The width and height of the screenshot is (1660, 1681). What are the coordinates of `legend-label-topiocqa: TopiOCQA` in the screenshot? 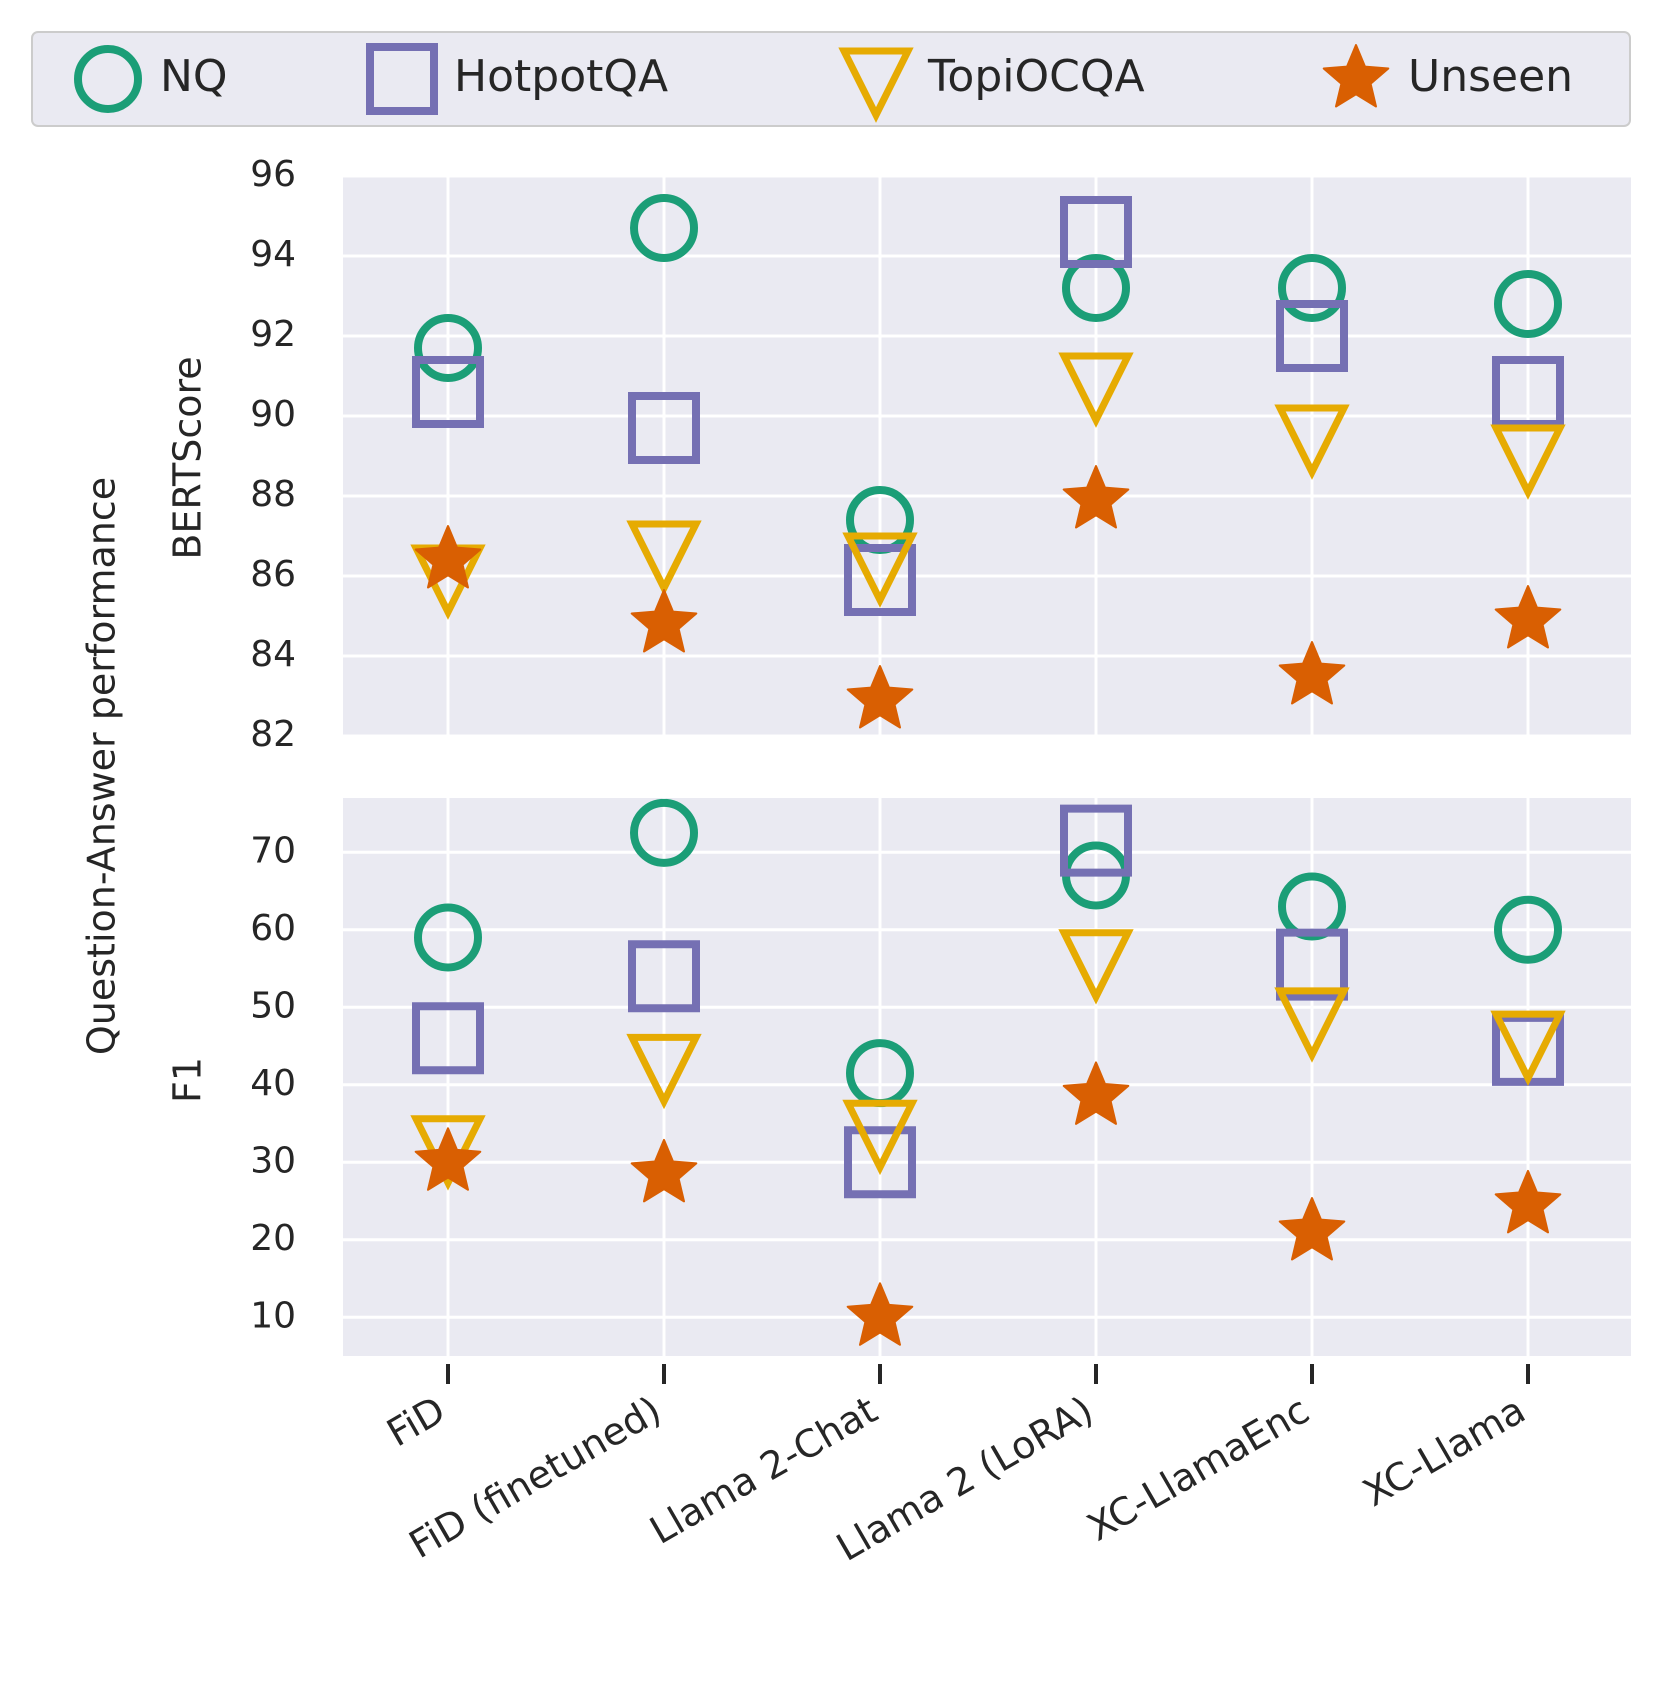 It's located at (1036, 76).